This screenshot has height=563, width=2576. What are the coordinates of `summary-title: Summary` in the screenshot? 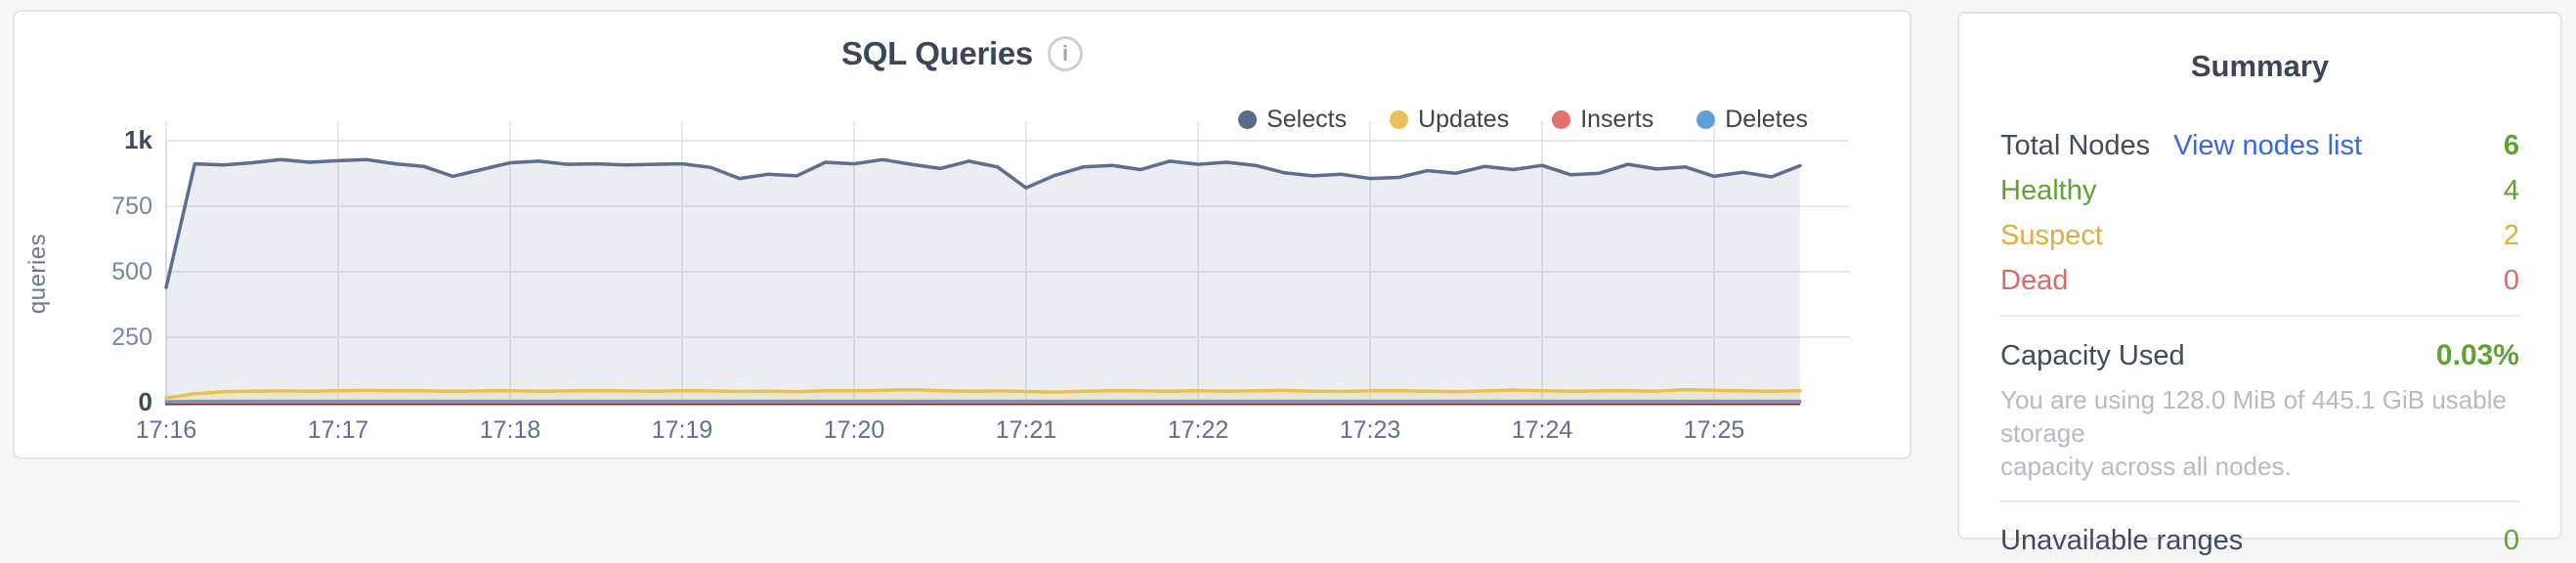 It's located at (2259, 66).